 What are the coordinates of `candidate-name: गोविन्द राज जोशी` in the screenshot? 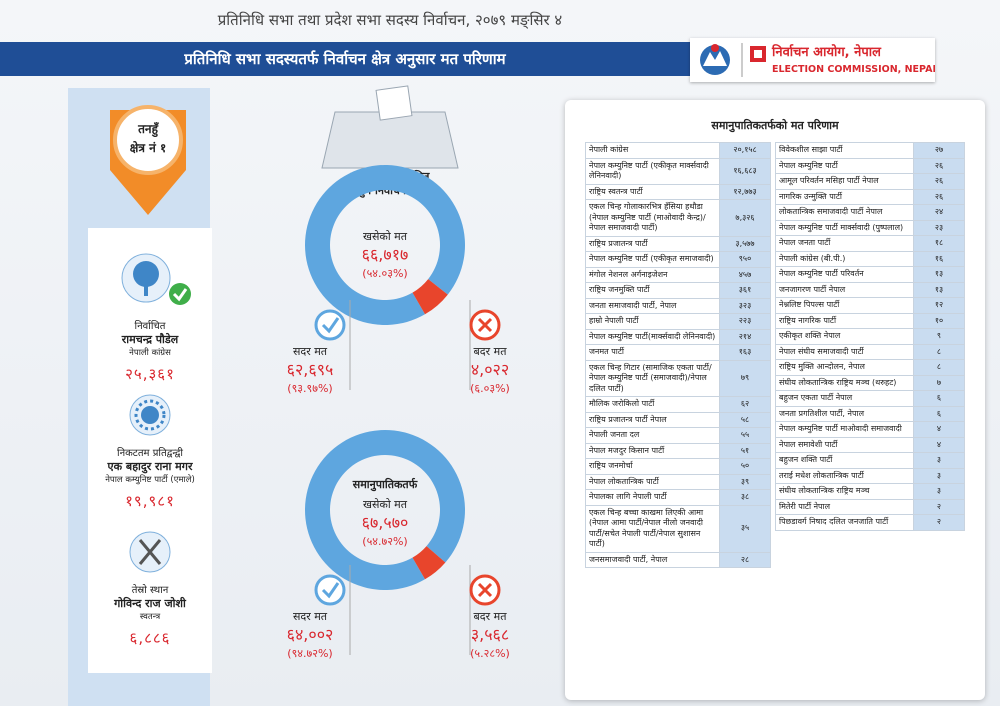 It's located at (150, 603).